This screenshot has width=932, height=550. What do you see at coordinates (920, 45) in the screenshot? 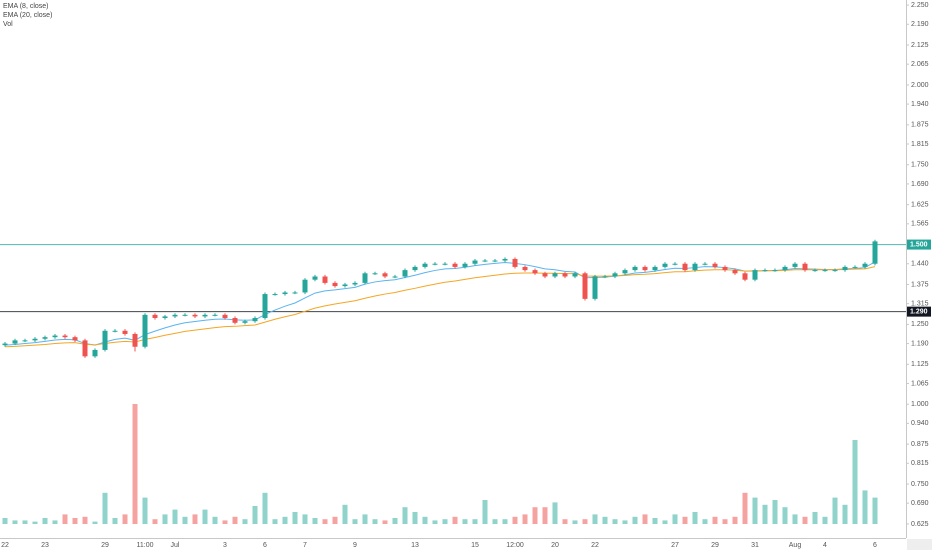
I see `y-tick-label: 2.125` at bounding box center [920, 45].